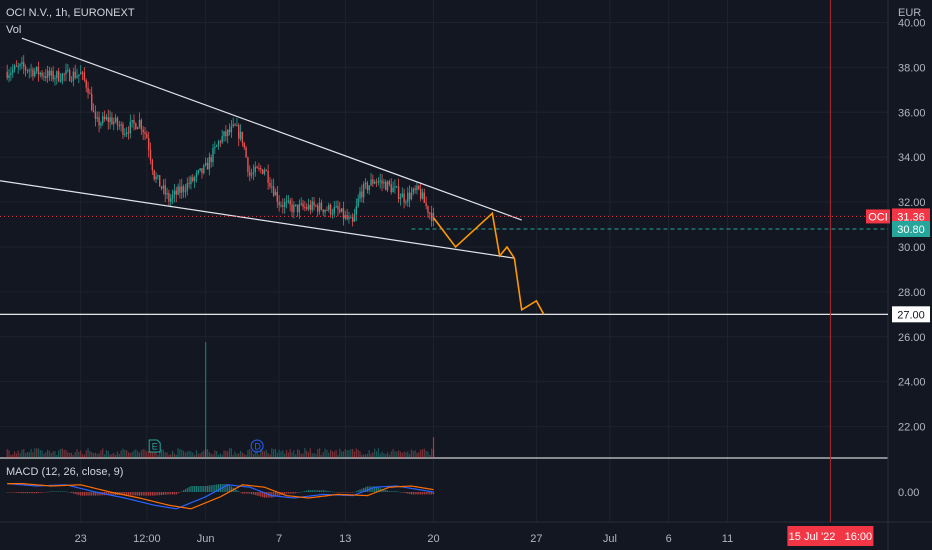 The width and height of the screenshot is (932, 550). Describe the element at coordinates (147, 539) in the screenshot. I see `time-tick-label: 12:00` at that location.